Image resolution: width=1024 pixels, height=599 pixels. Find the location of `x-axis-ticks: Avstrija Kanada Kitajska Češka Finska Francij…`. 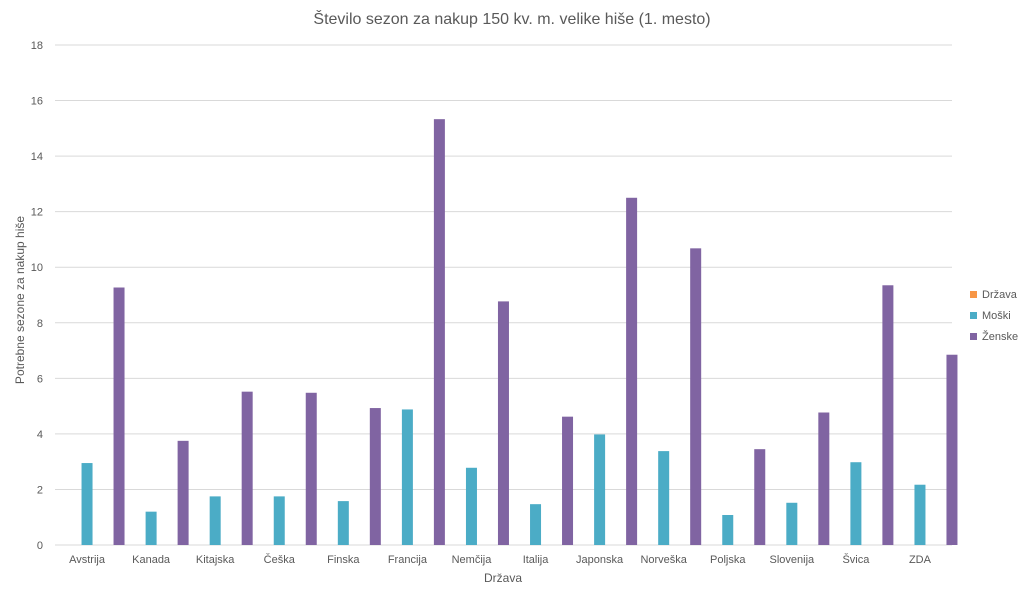

x-axis-ticks: Avstrija Kanada Kitajska Češka Finska Francij… is located at coordinates (500, 559).